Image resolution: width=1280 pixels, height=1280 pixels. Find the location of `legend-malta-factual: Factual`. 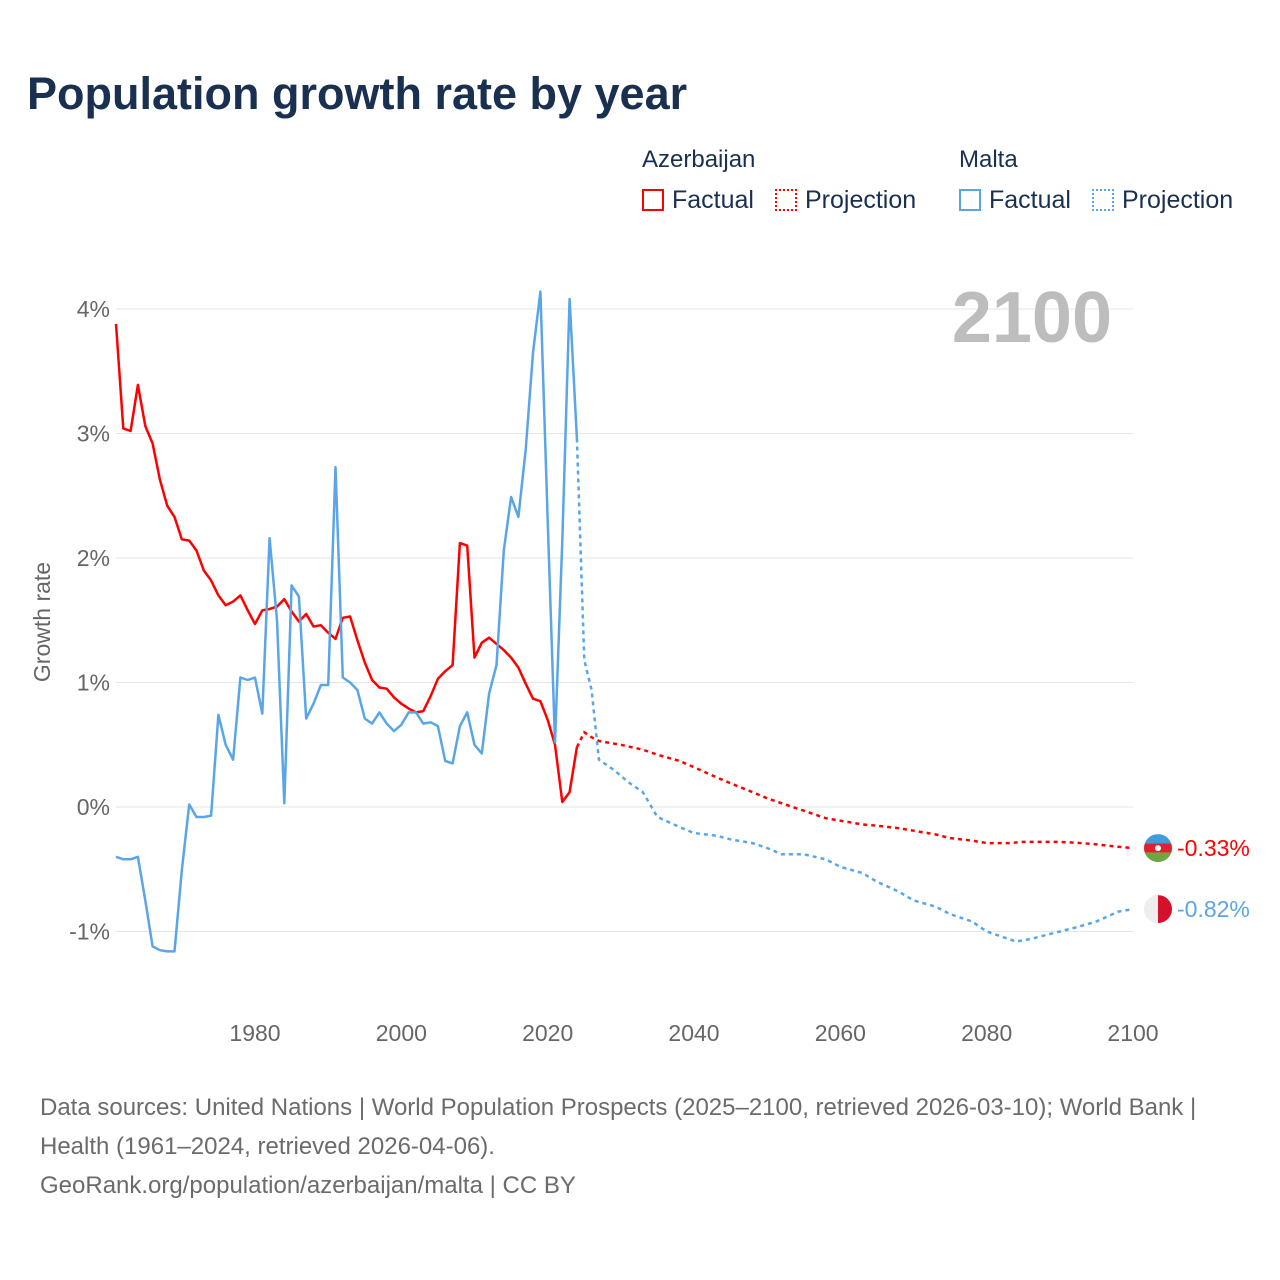

legend-malta-factual: Factual is located at coordinates (1015, 200).